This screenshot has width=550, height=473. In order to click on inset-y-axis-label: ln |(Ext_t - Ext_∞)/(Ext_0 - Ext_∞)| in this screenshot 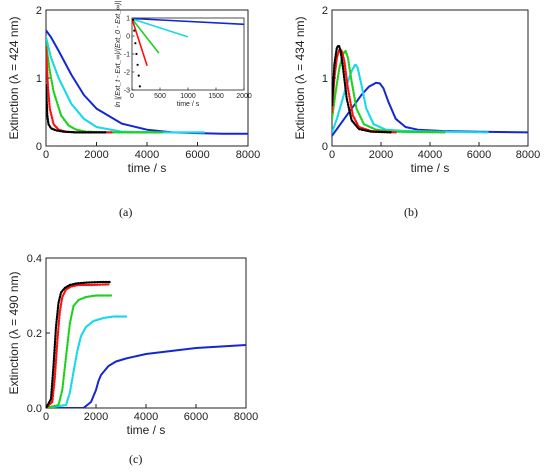, I will do `click(118, 54)`.